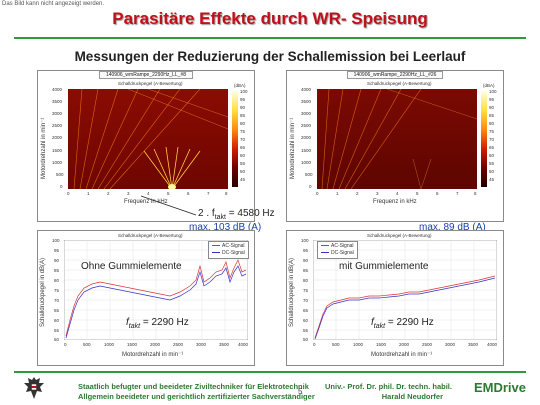 The image size is (540, 405). What do you see at coordinates (452, 227) in the screenshot?
I see `annotation-right-max: max. 89 dB (A)` at bounding box center [452, 227].